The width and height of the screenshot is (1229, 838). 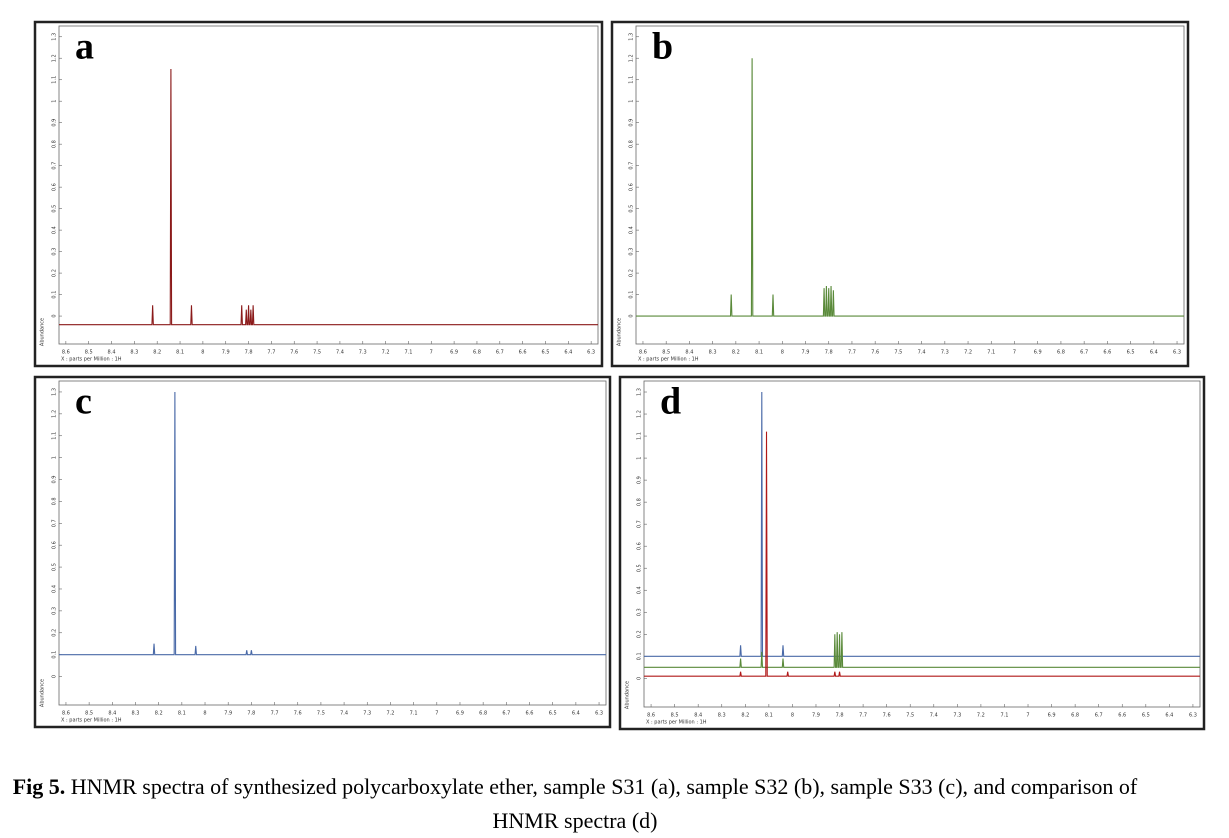 What do you see at coordinates (83, 402) in the screenshot?
I see `panel-label: c` at bounding box center [83, 402].